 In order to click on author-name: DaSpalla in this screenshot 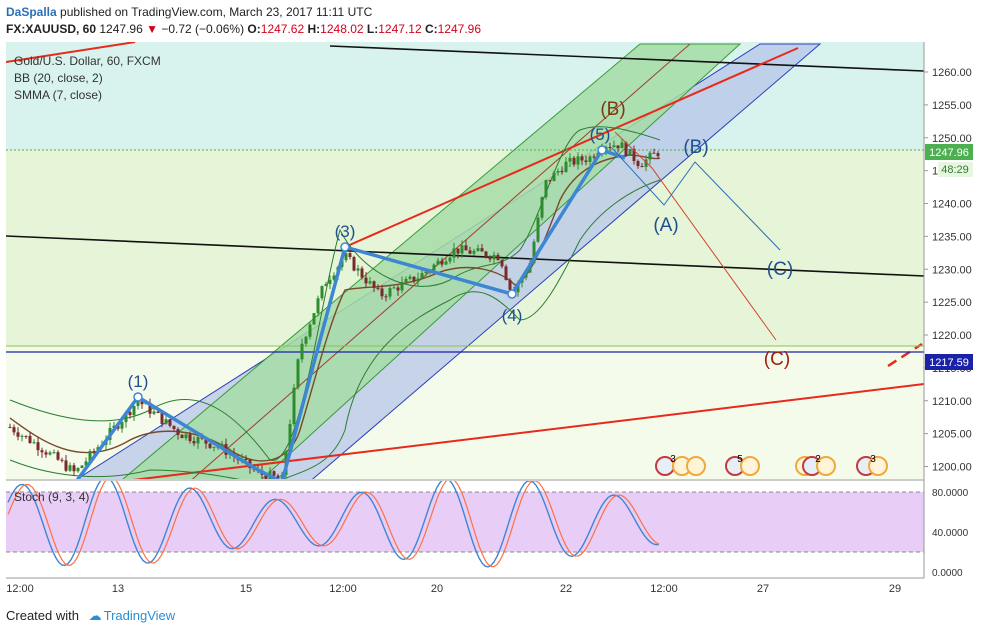, I will do `click(31, 12)`.